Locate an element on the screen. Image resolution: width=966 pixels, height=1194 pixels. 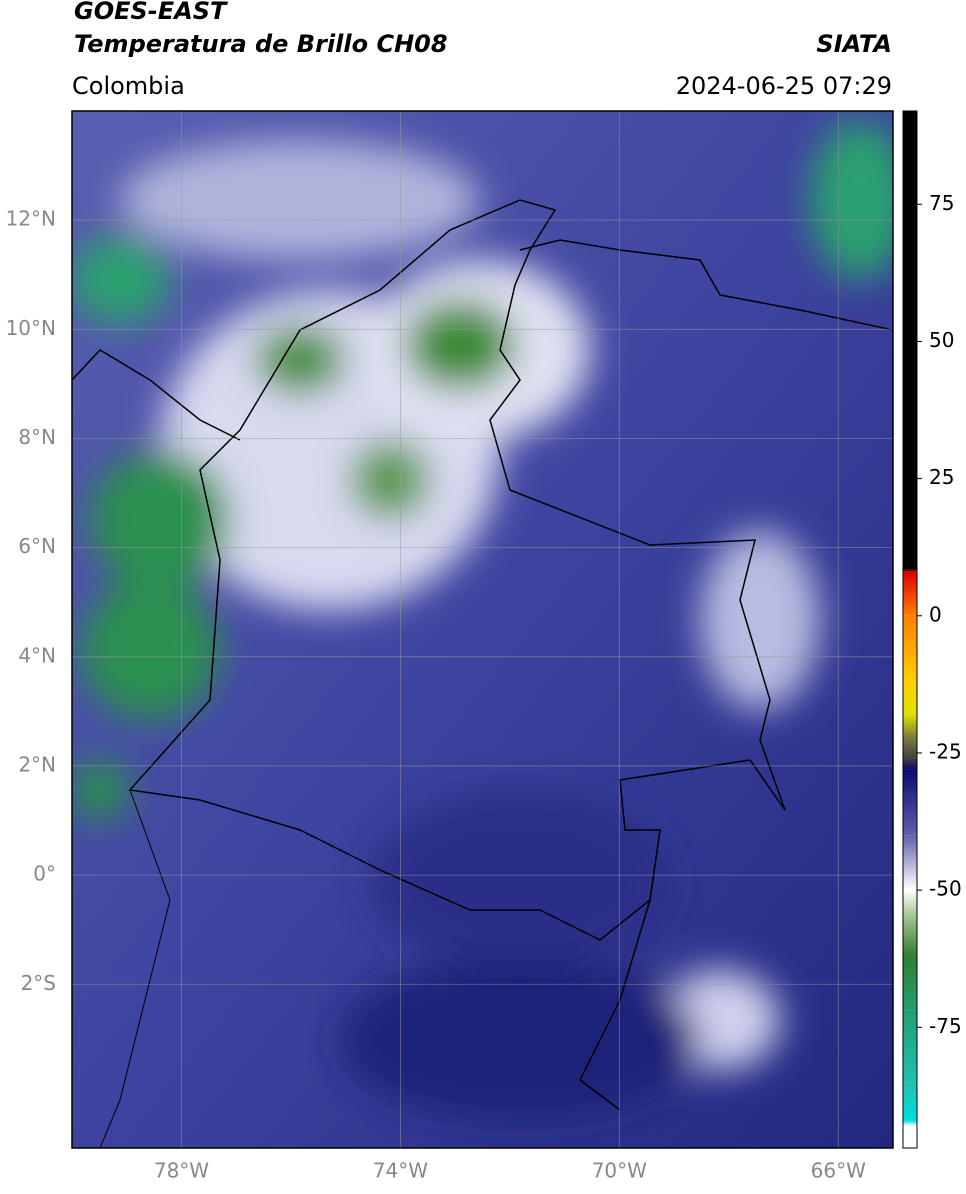
venezuela-coast is located at coordinates (706, 285).